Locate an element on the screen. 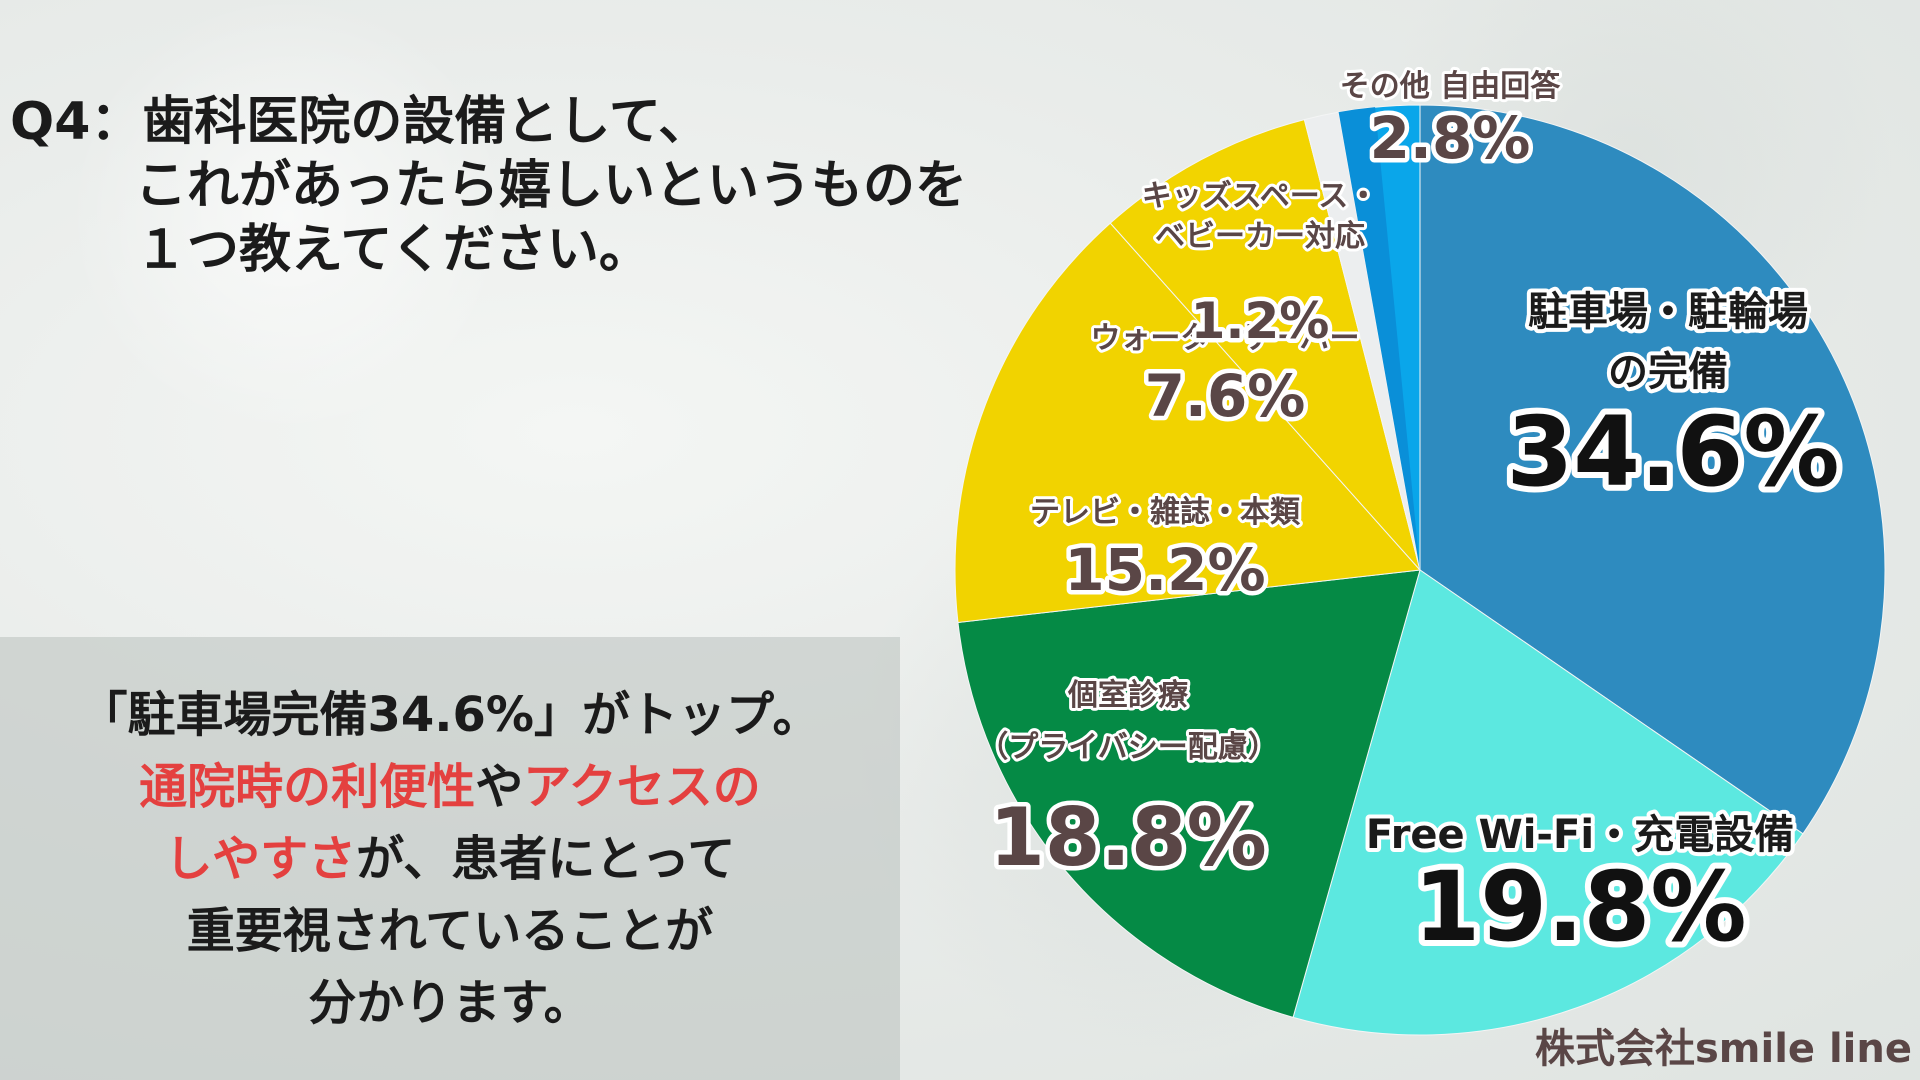  question-line-3: １つ教えてください。 is located at coordinates (393, 250).